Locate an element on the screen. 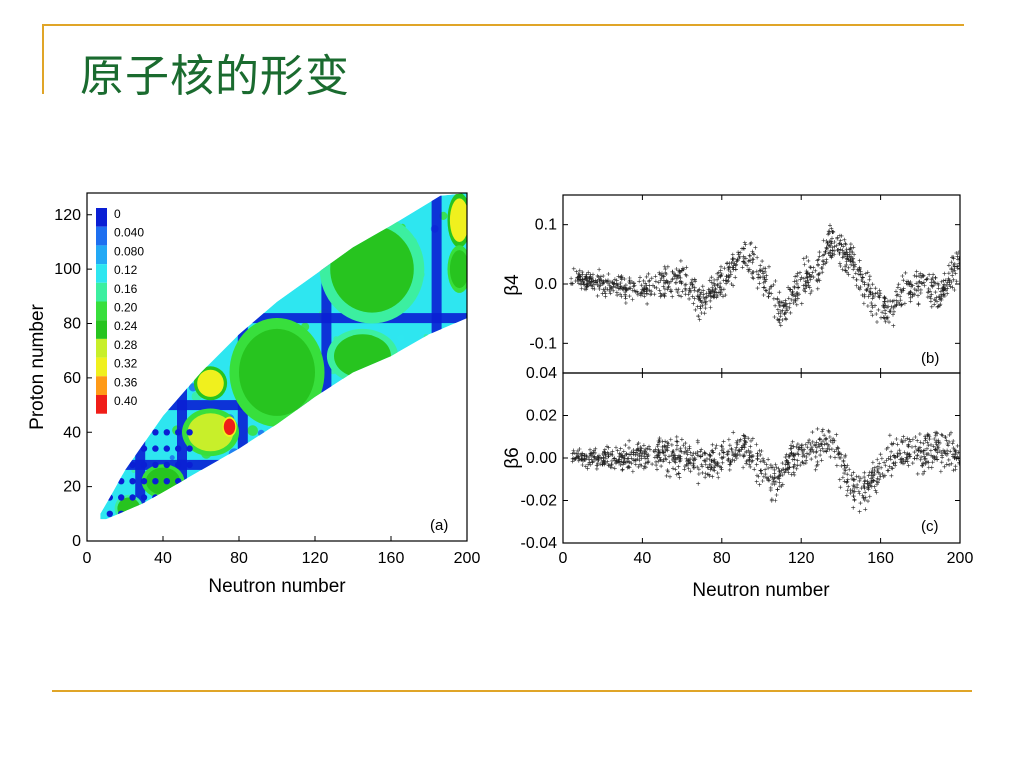  panel-a-x-ticks: 0 40 80 120 160 200 is located at coordinates (281, 551).